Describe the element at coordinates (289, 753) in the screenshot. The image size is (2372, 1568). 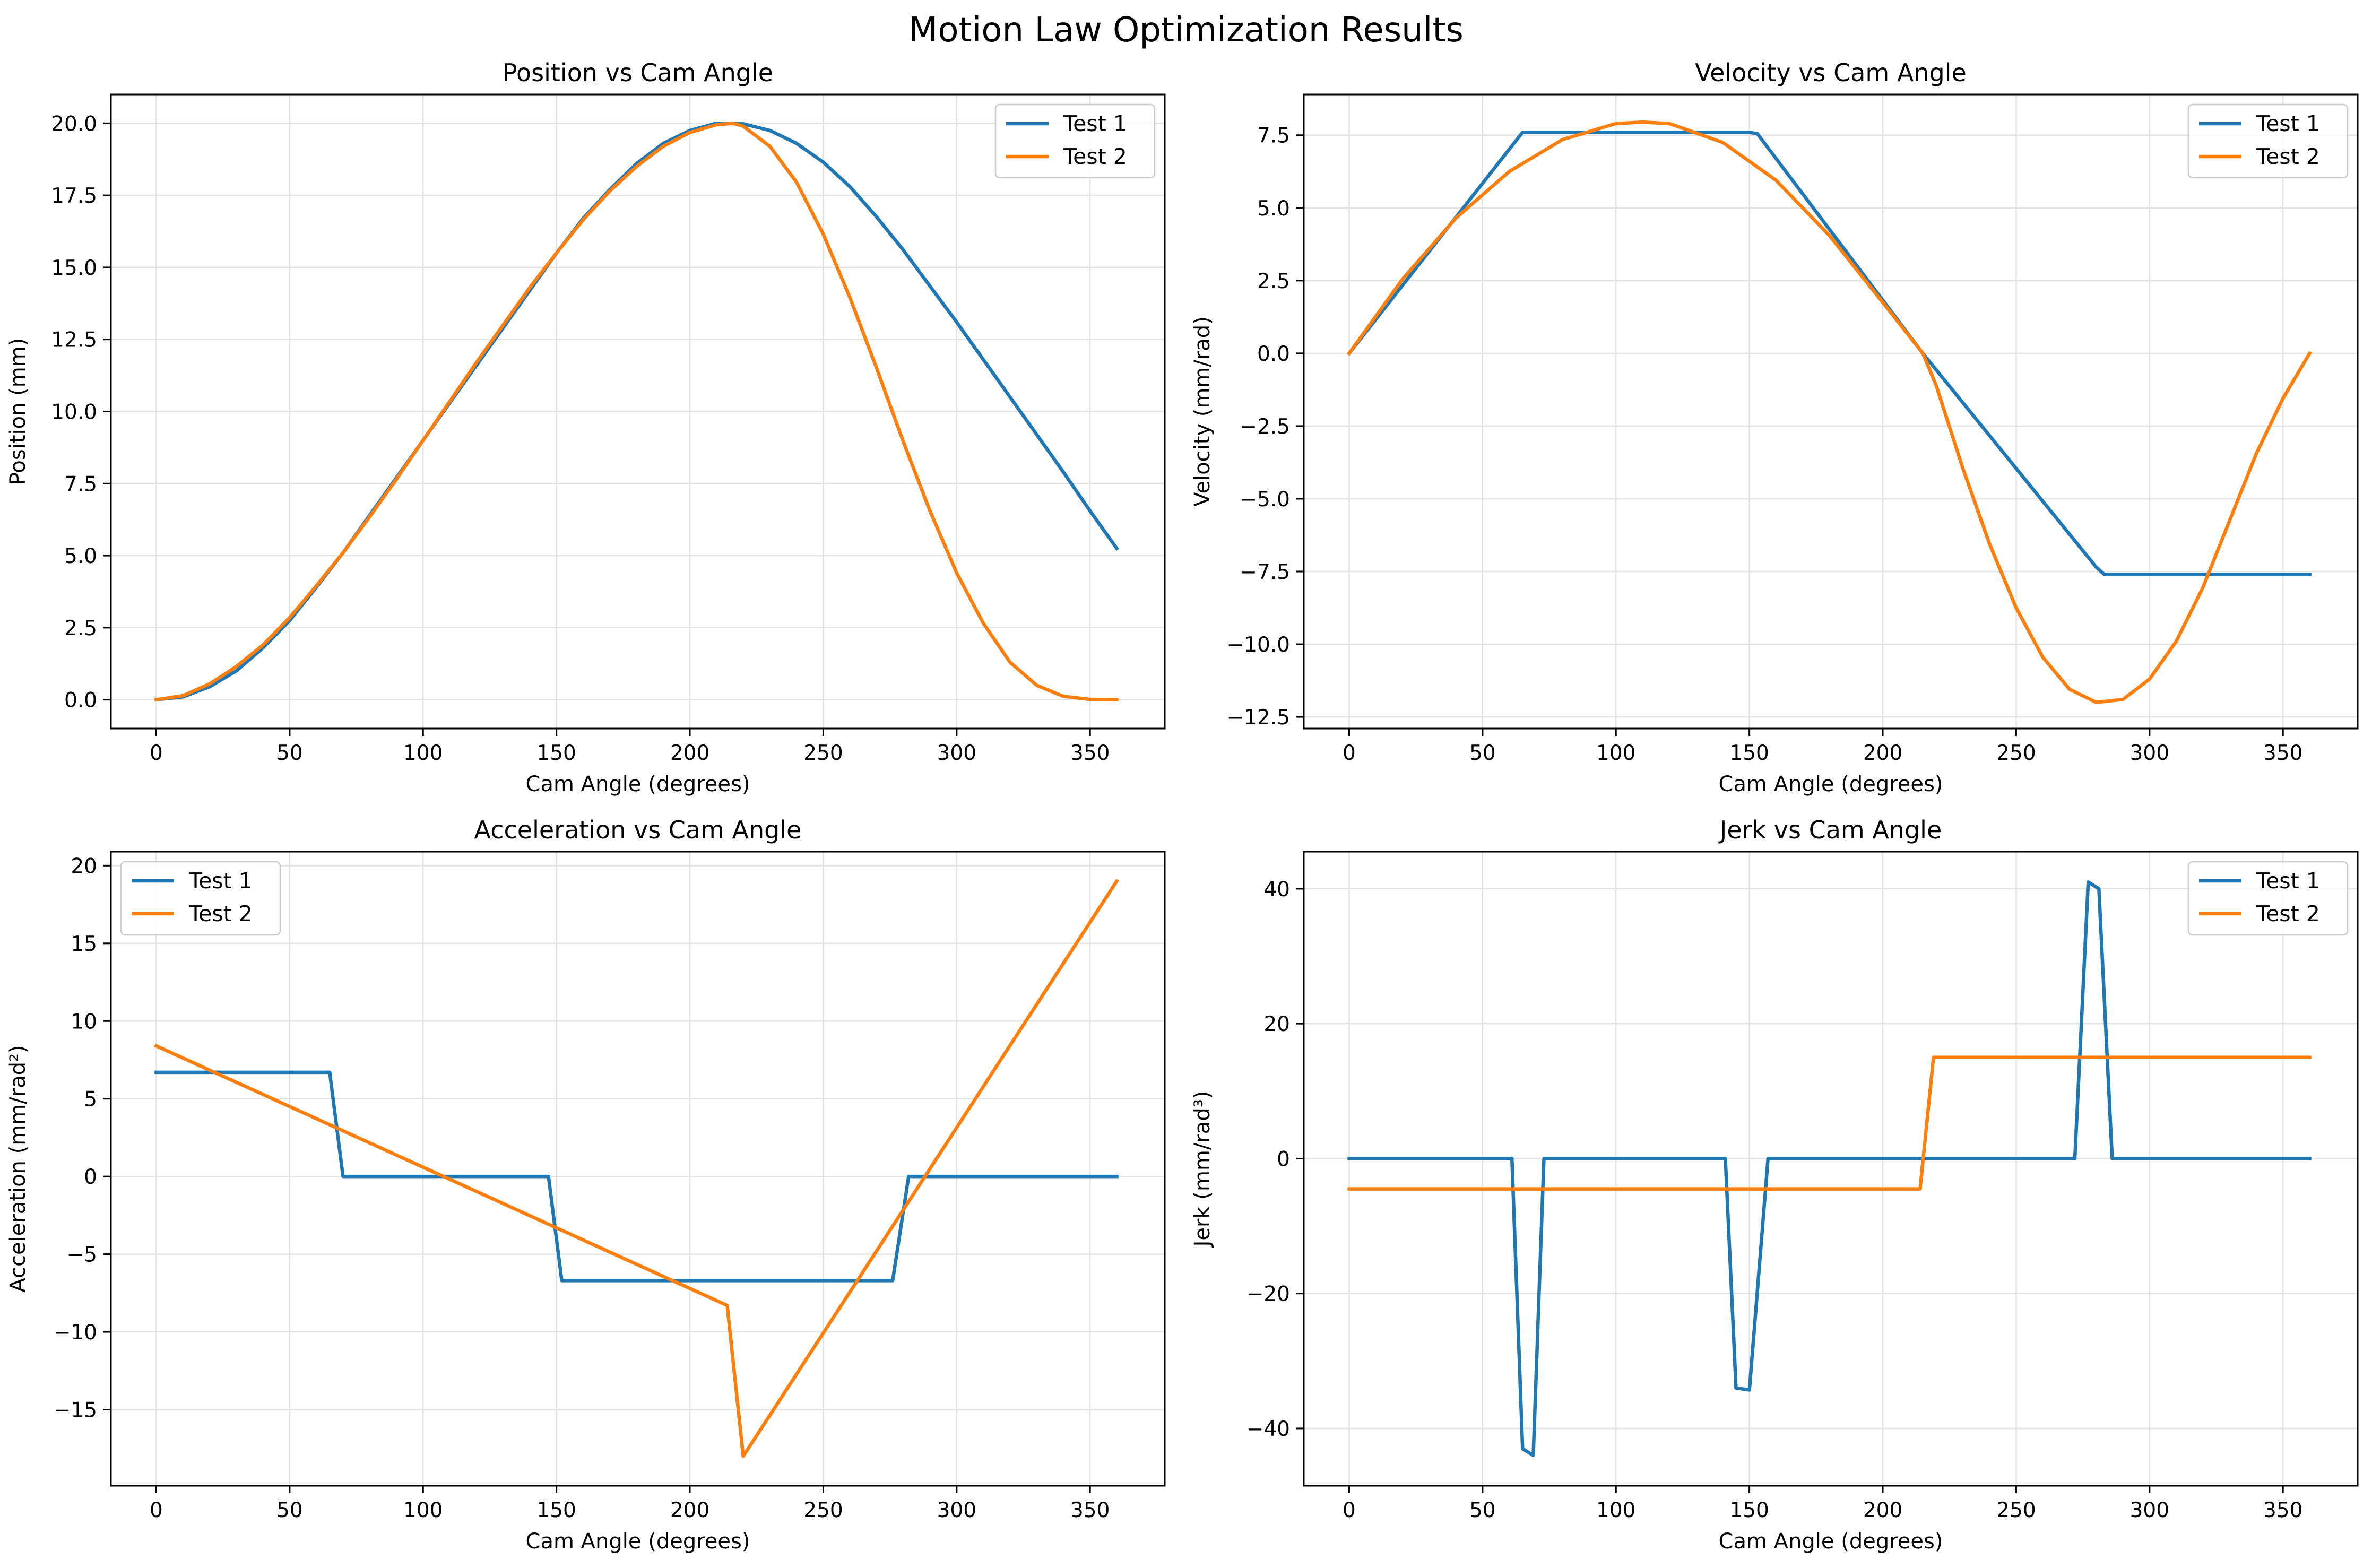
I see `position-xtick-label: 50` at that location.